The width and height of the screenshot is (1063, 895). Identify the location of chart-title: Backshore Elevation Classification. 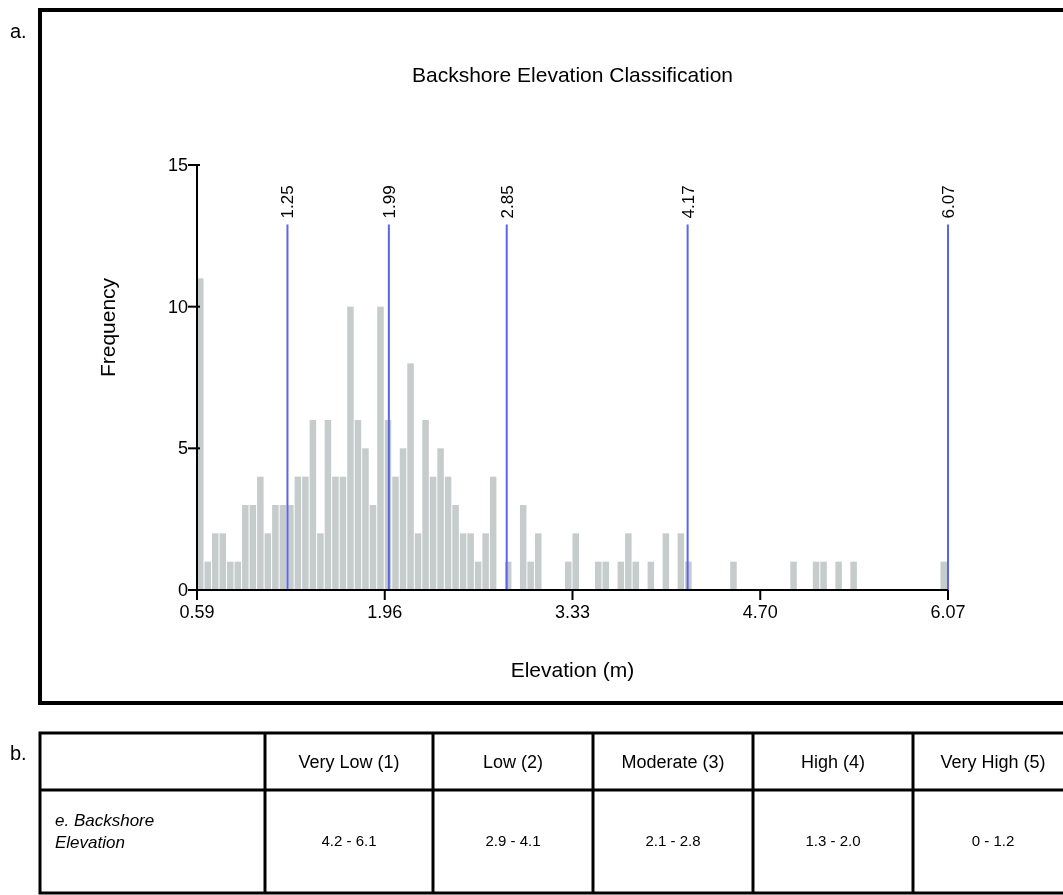
(572, 74).